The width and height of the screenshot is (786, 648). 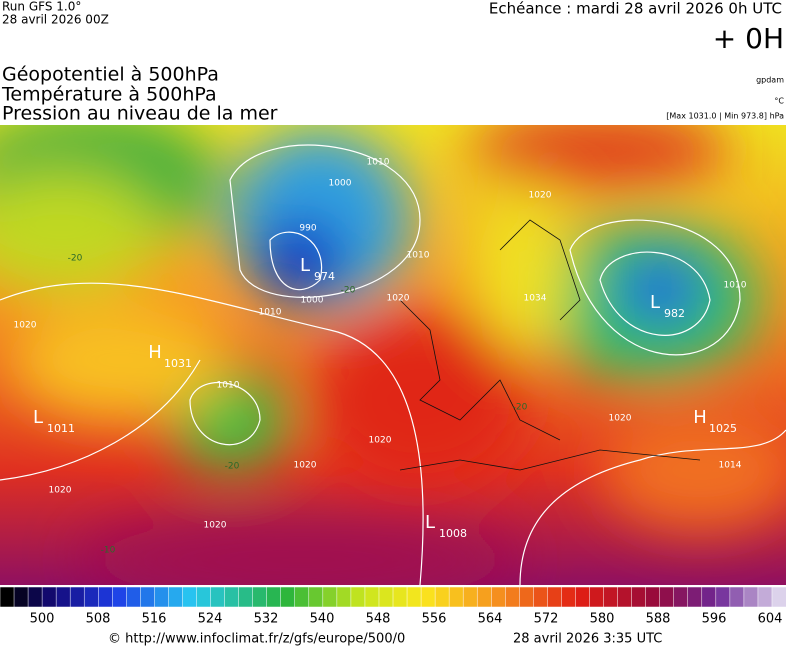 I want to click on pressure-value: 1031, so click(x=178, y=363).